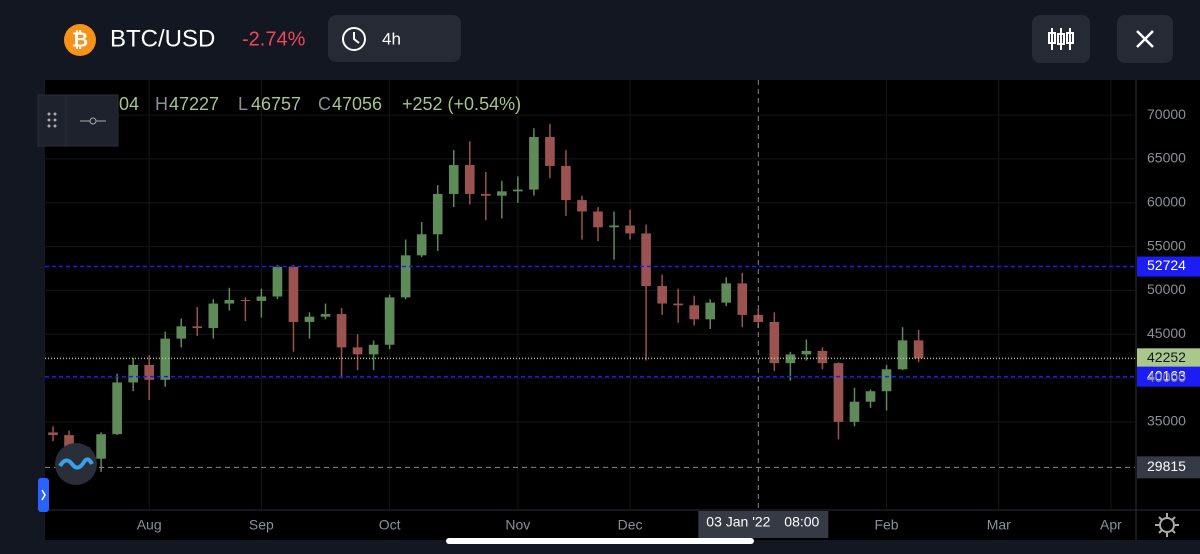  I want to click on y-tick-label: 40000, so click(1166, 377).